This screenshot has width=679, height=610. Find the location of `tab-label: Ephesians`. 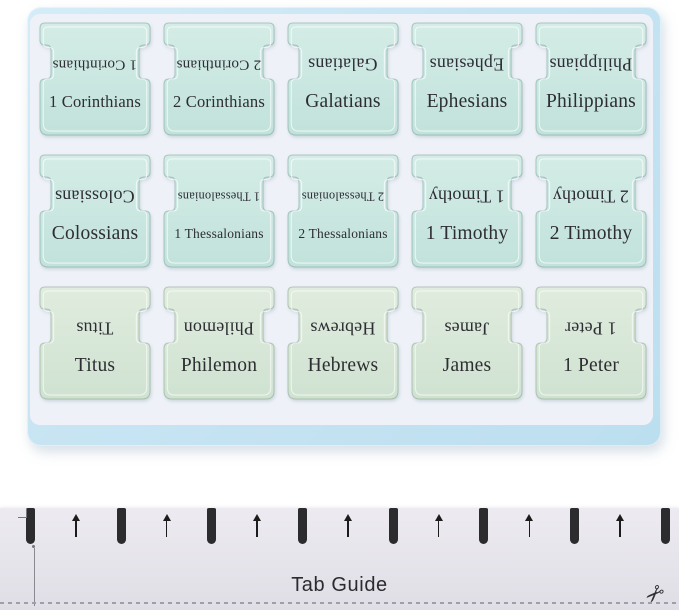

tab-label: Ephesians is located at coordinates (467, 101).